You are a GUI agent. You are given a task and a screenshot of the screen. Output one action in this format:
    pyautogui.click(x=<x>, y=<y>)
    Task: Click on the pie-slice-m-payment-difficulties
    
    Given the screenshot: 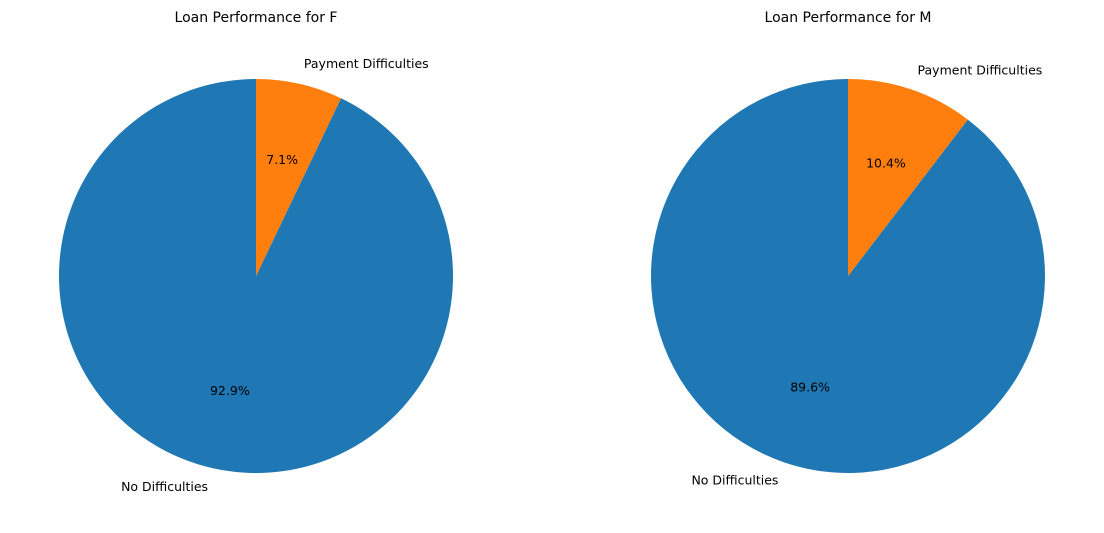 What is the action you would take?
    pyautogui.click(x=908, y=177)
    